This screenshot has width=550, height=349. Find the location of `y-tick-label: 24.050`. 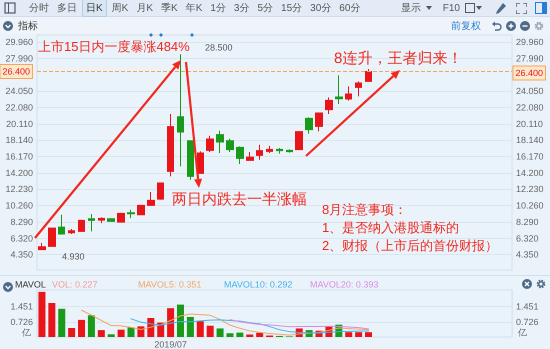

y-tick-label: 24.050 is located at coordinates (19, 91).